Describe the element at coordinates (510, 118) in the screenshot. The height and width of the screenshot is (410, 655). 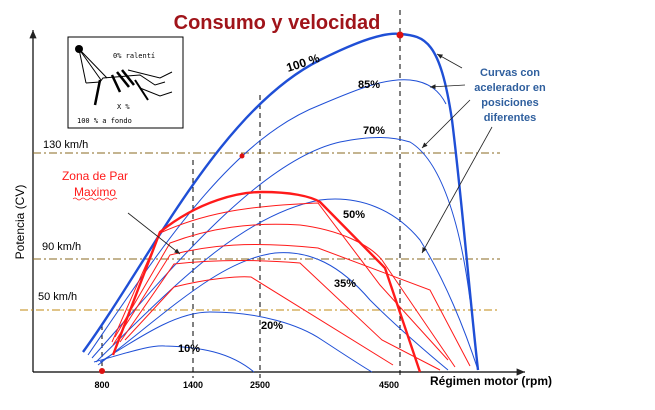
I see `annotation-line4: diferentes` at that location.